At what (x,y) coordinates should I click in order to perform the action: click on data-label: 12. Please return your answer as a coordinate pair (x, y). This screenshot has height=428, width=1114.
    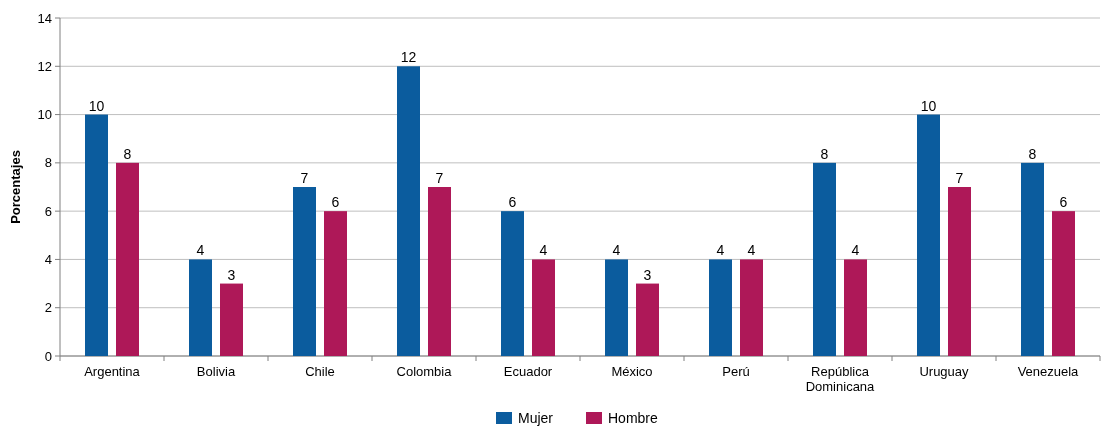
    Looking at the image, I should click on (408, 57).